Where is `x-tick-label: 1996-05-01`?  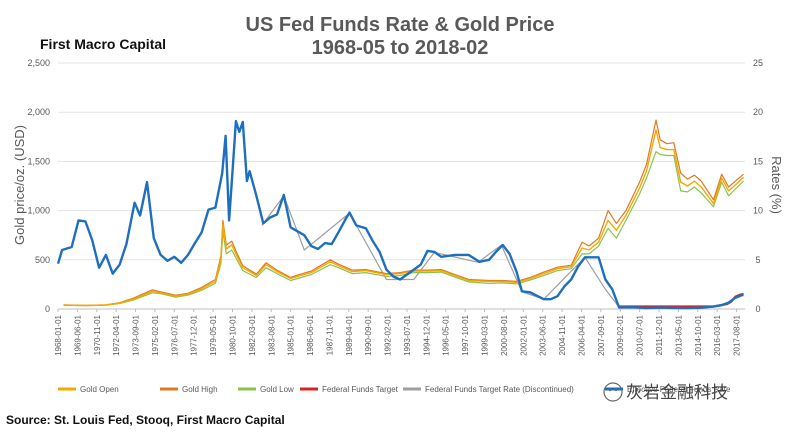 x-tick-label: 1996-05-01 is located at coordinates (446, 334).